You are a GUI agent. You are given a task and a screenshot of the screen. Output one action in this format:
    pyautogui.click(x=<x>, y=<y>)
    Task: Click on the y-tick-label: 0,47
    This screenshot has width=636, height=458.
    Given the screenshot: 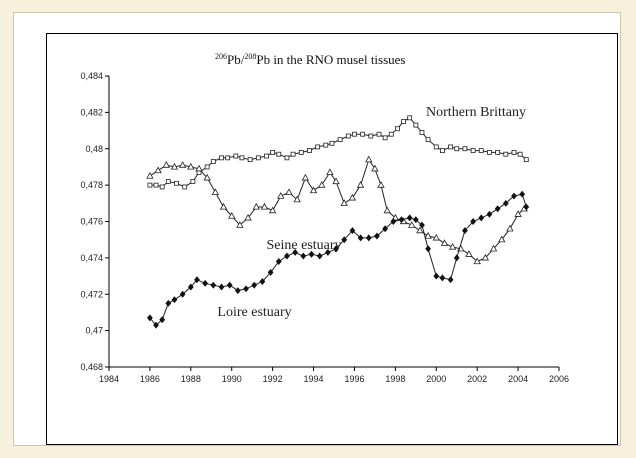 What is the action you would take?
    pyautogui.click(x=94, y=331)
    